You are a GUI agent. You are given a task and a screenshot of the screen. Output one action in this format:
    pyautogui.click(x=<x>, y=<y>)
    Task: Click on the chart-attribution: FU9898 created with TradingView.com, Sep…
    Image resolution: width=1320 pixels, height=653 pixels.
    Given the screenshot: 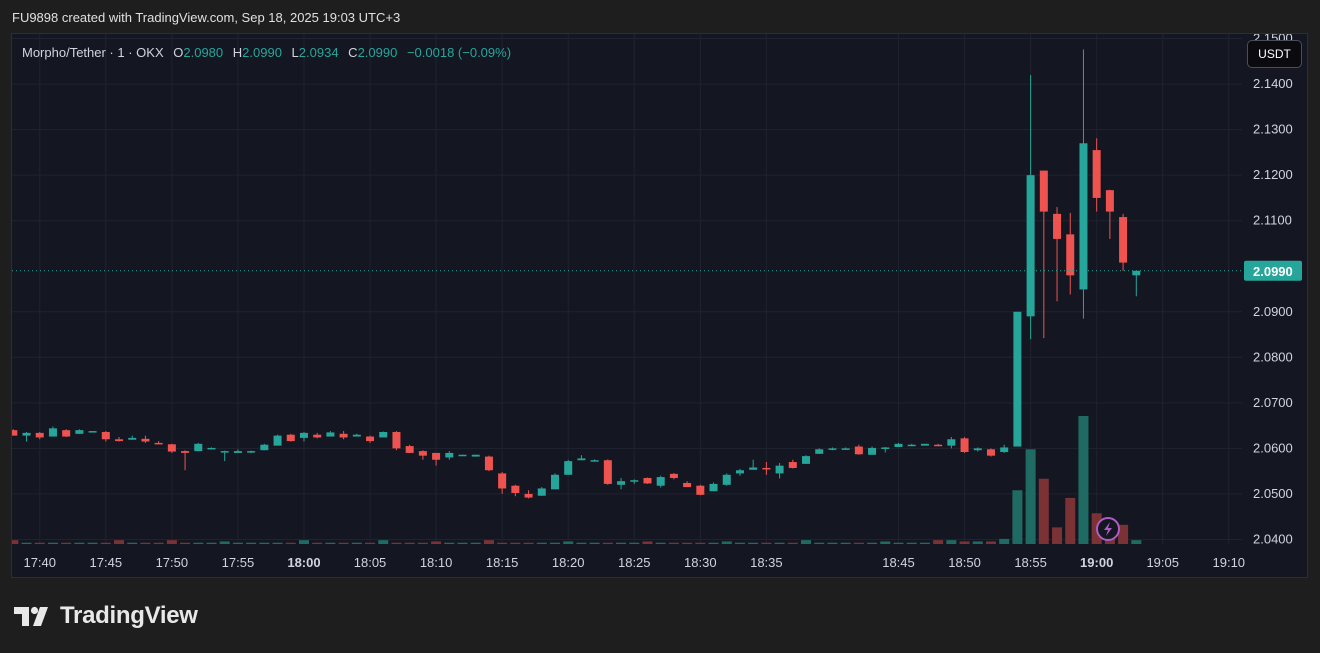 What is the action you would take?
    pyautogui.click(x=206, y=17)
    